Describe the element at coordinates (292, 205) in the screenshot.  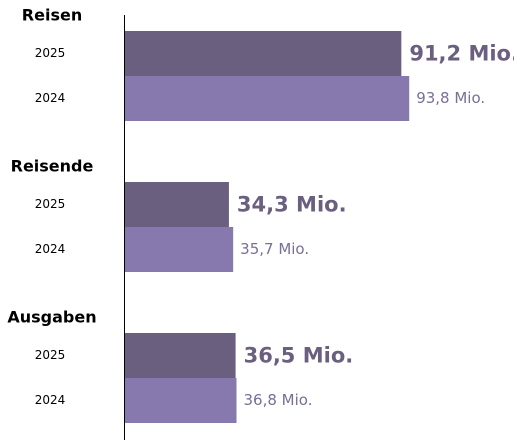
I see `value-label: 34,3 Mio.` at that location.